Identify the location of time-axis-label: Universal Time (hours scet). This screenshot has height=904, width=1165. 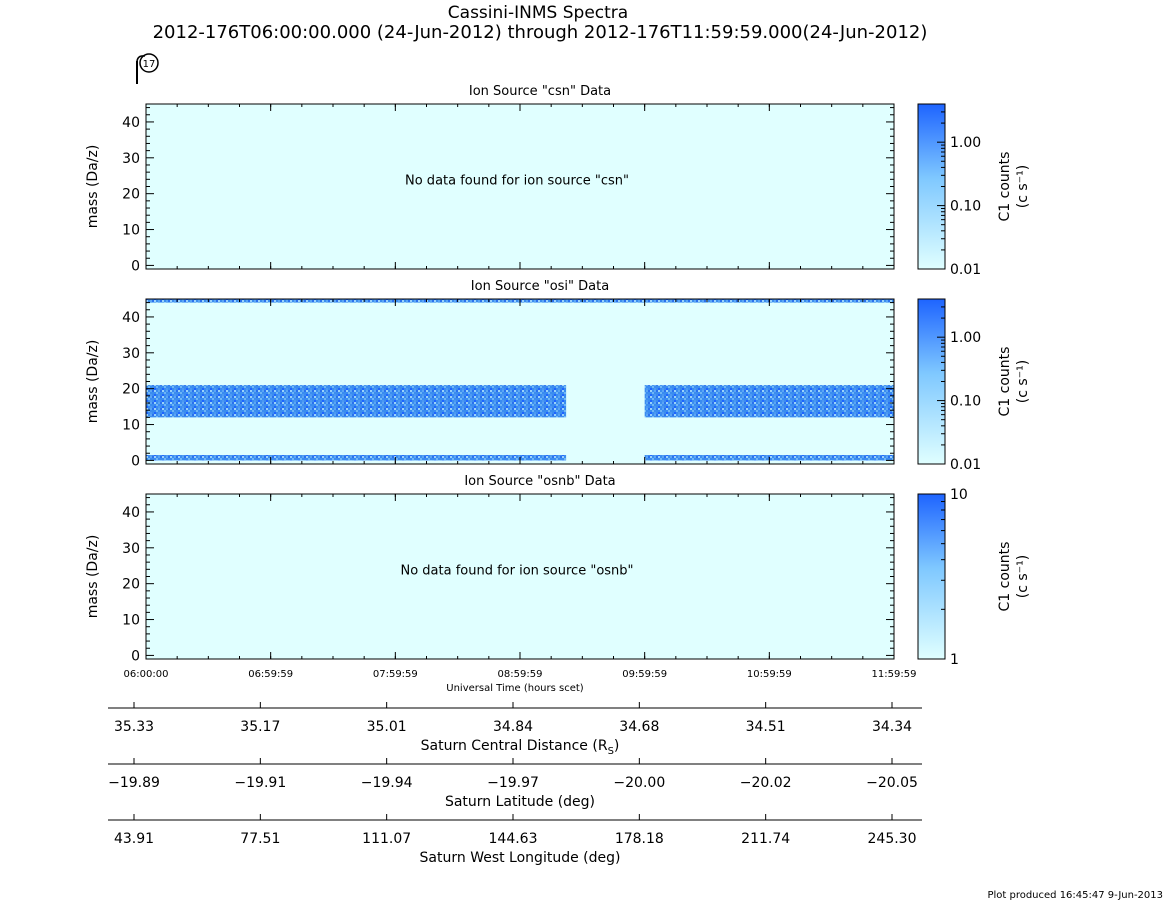
(515, 688).